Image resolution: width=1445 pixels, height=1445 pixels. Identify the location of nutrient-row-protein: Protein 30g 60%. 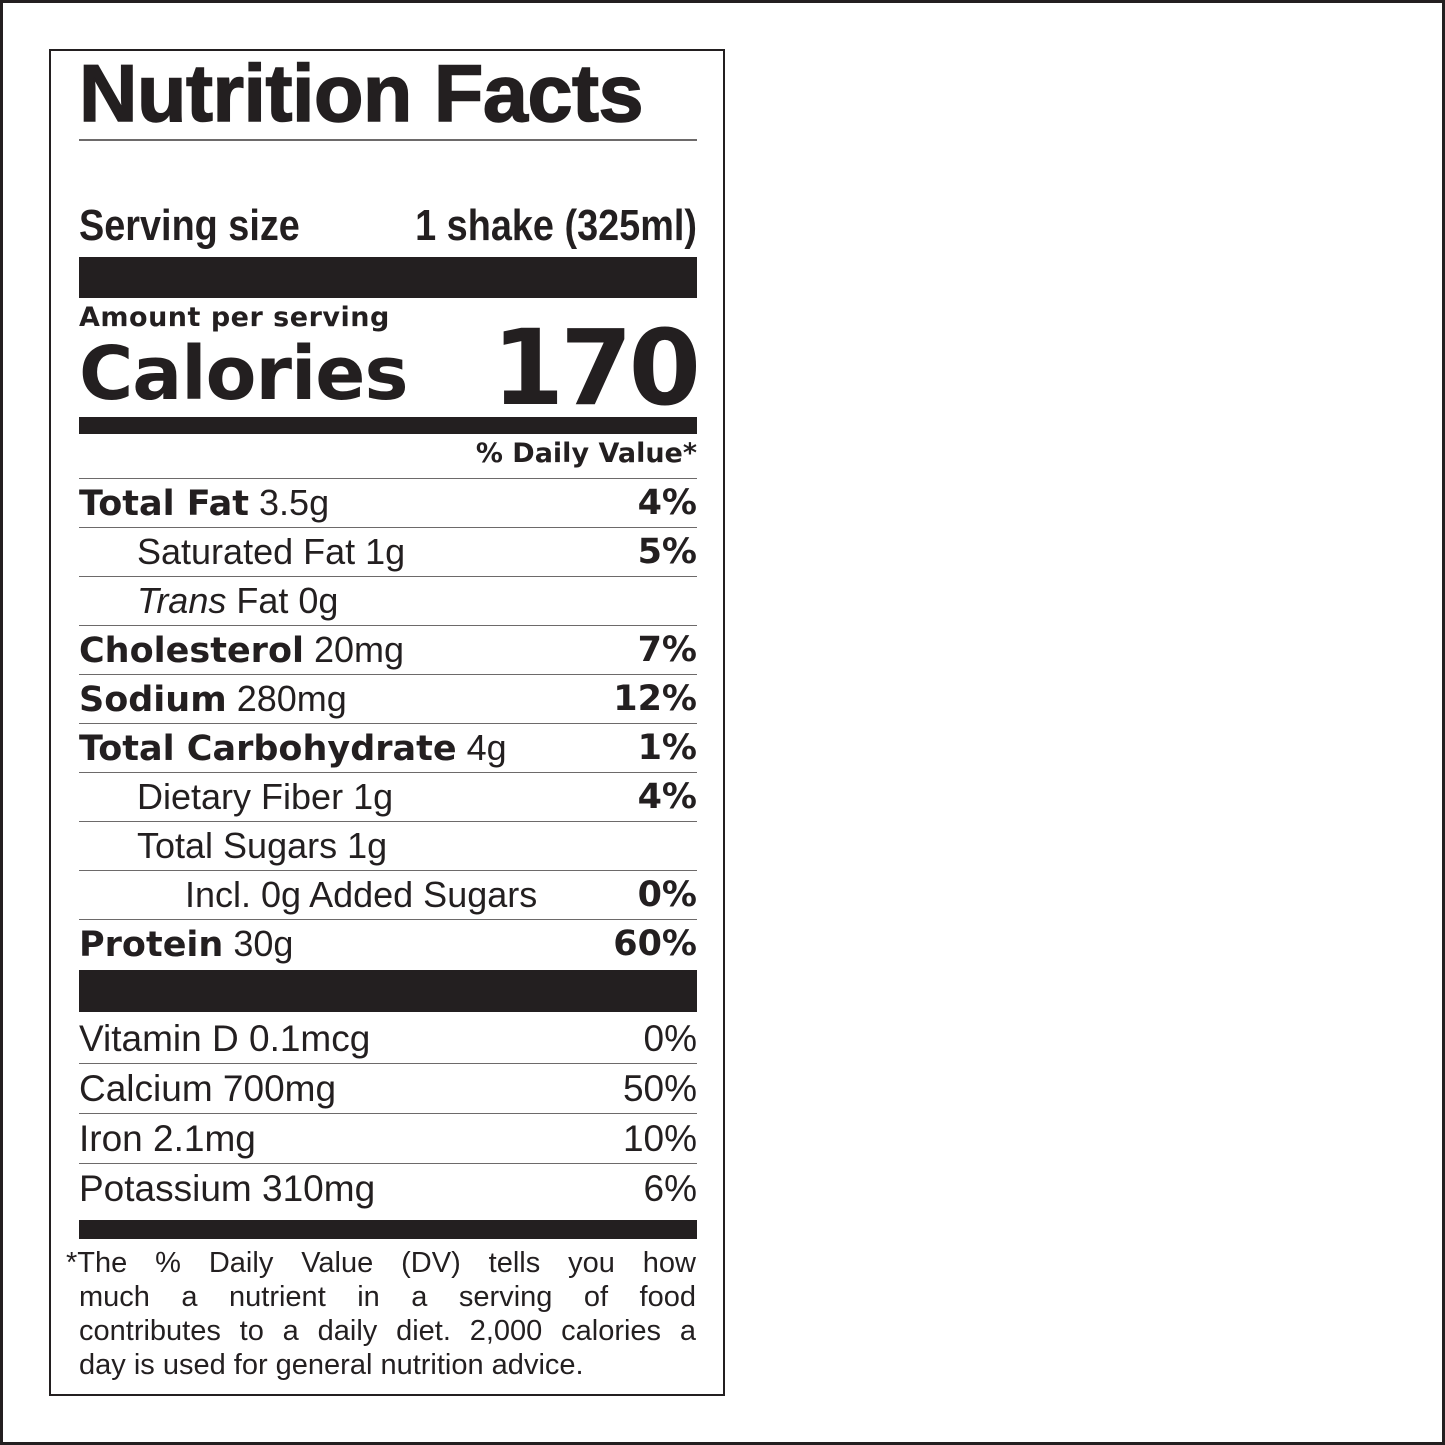
(388, 943).